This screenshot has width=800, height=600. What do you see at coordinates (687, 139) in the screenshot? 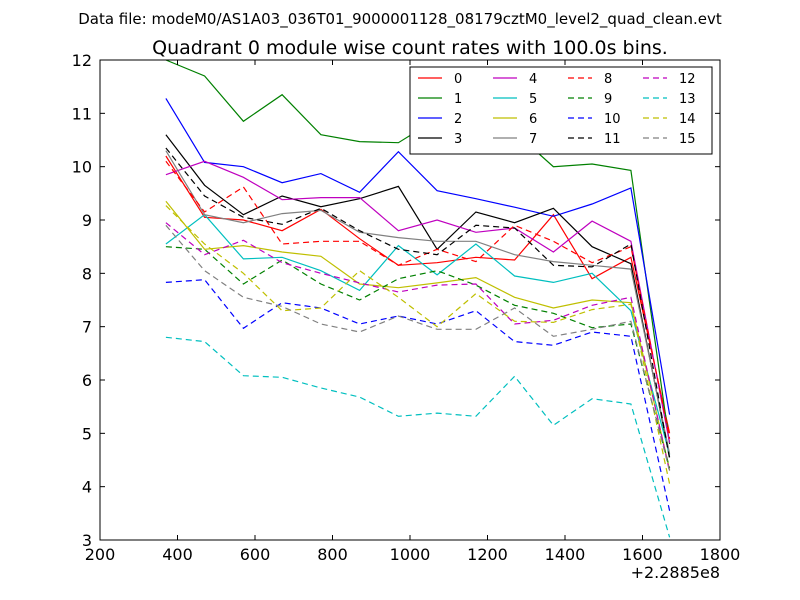
I see `legend-label-15: 15` at bounding box center [687, 139].